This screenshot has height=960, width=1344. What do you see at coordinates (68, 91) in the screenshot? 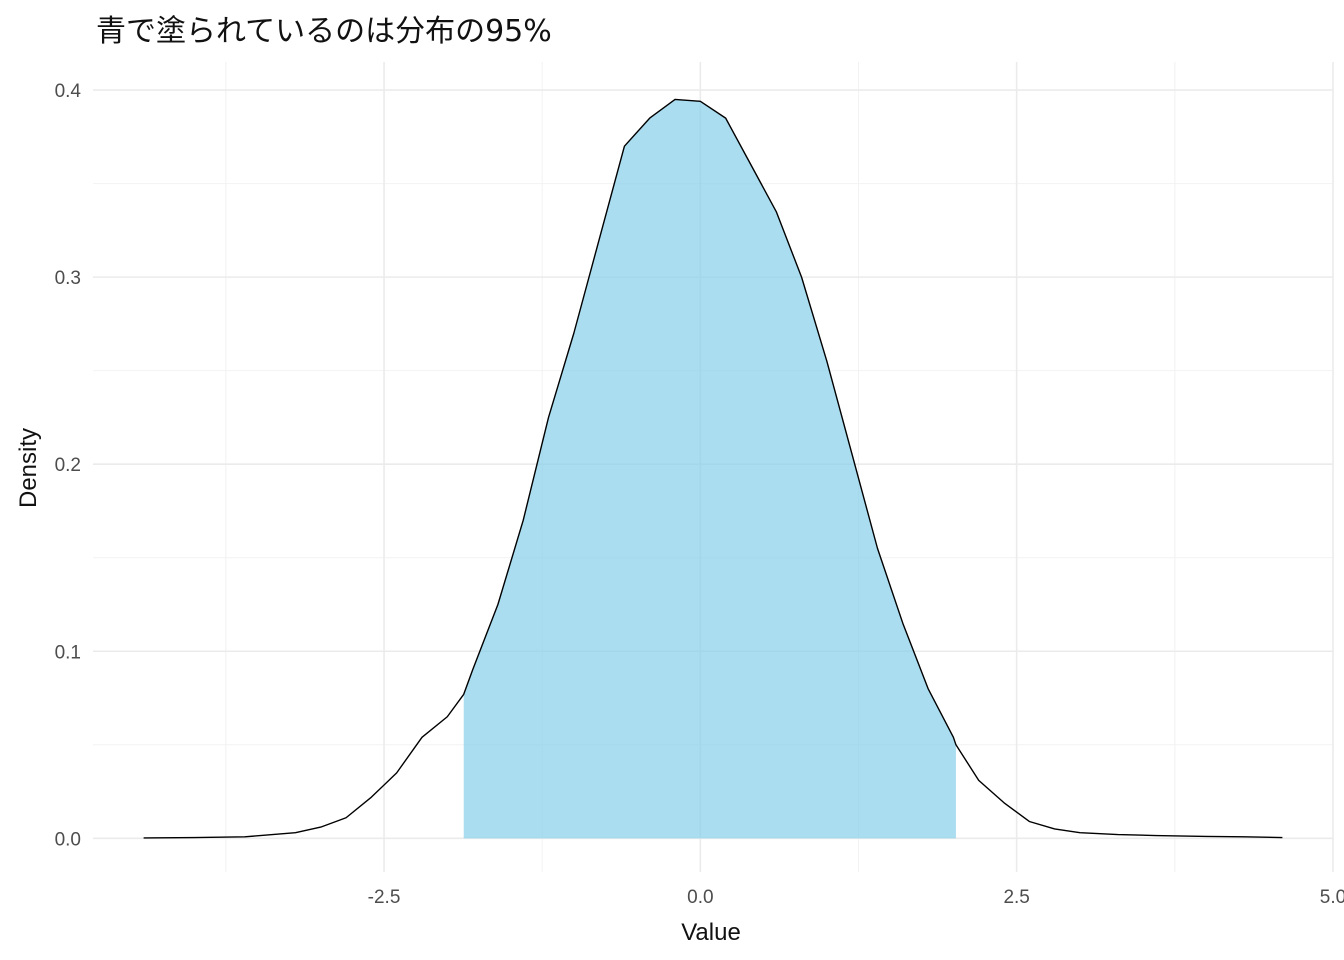
I see `y-tick-label: 0.4` at bounding box center [68, 91].